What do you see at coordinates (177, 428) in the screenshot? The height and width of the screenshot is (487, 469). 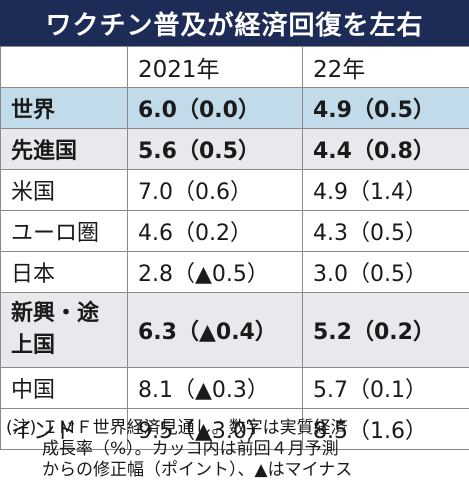 I see `footnote-line: (注) ＩＭＦ世界経済見通し。数字は実質経済` at bounding box center [177, 428].